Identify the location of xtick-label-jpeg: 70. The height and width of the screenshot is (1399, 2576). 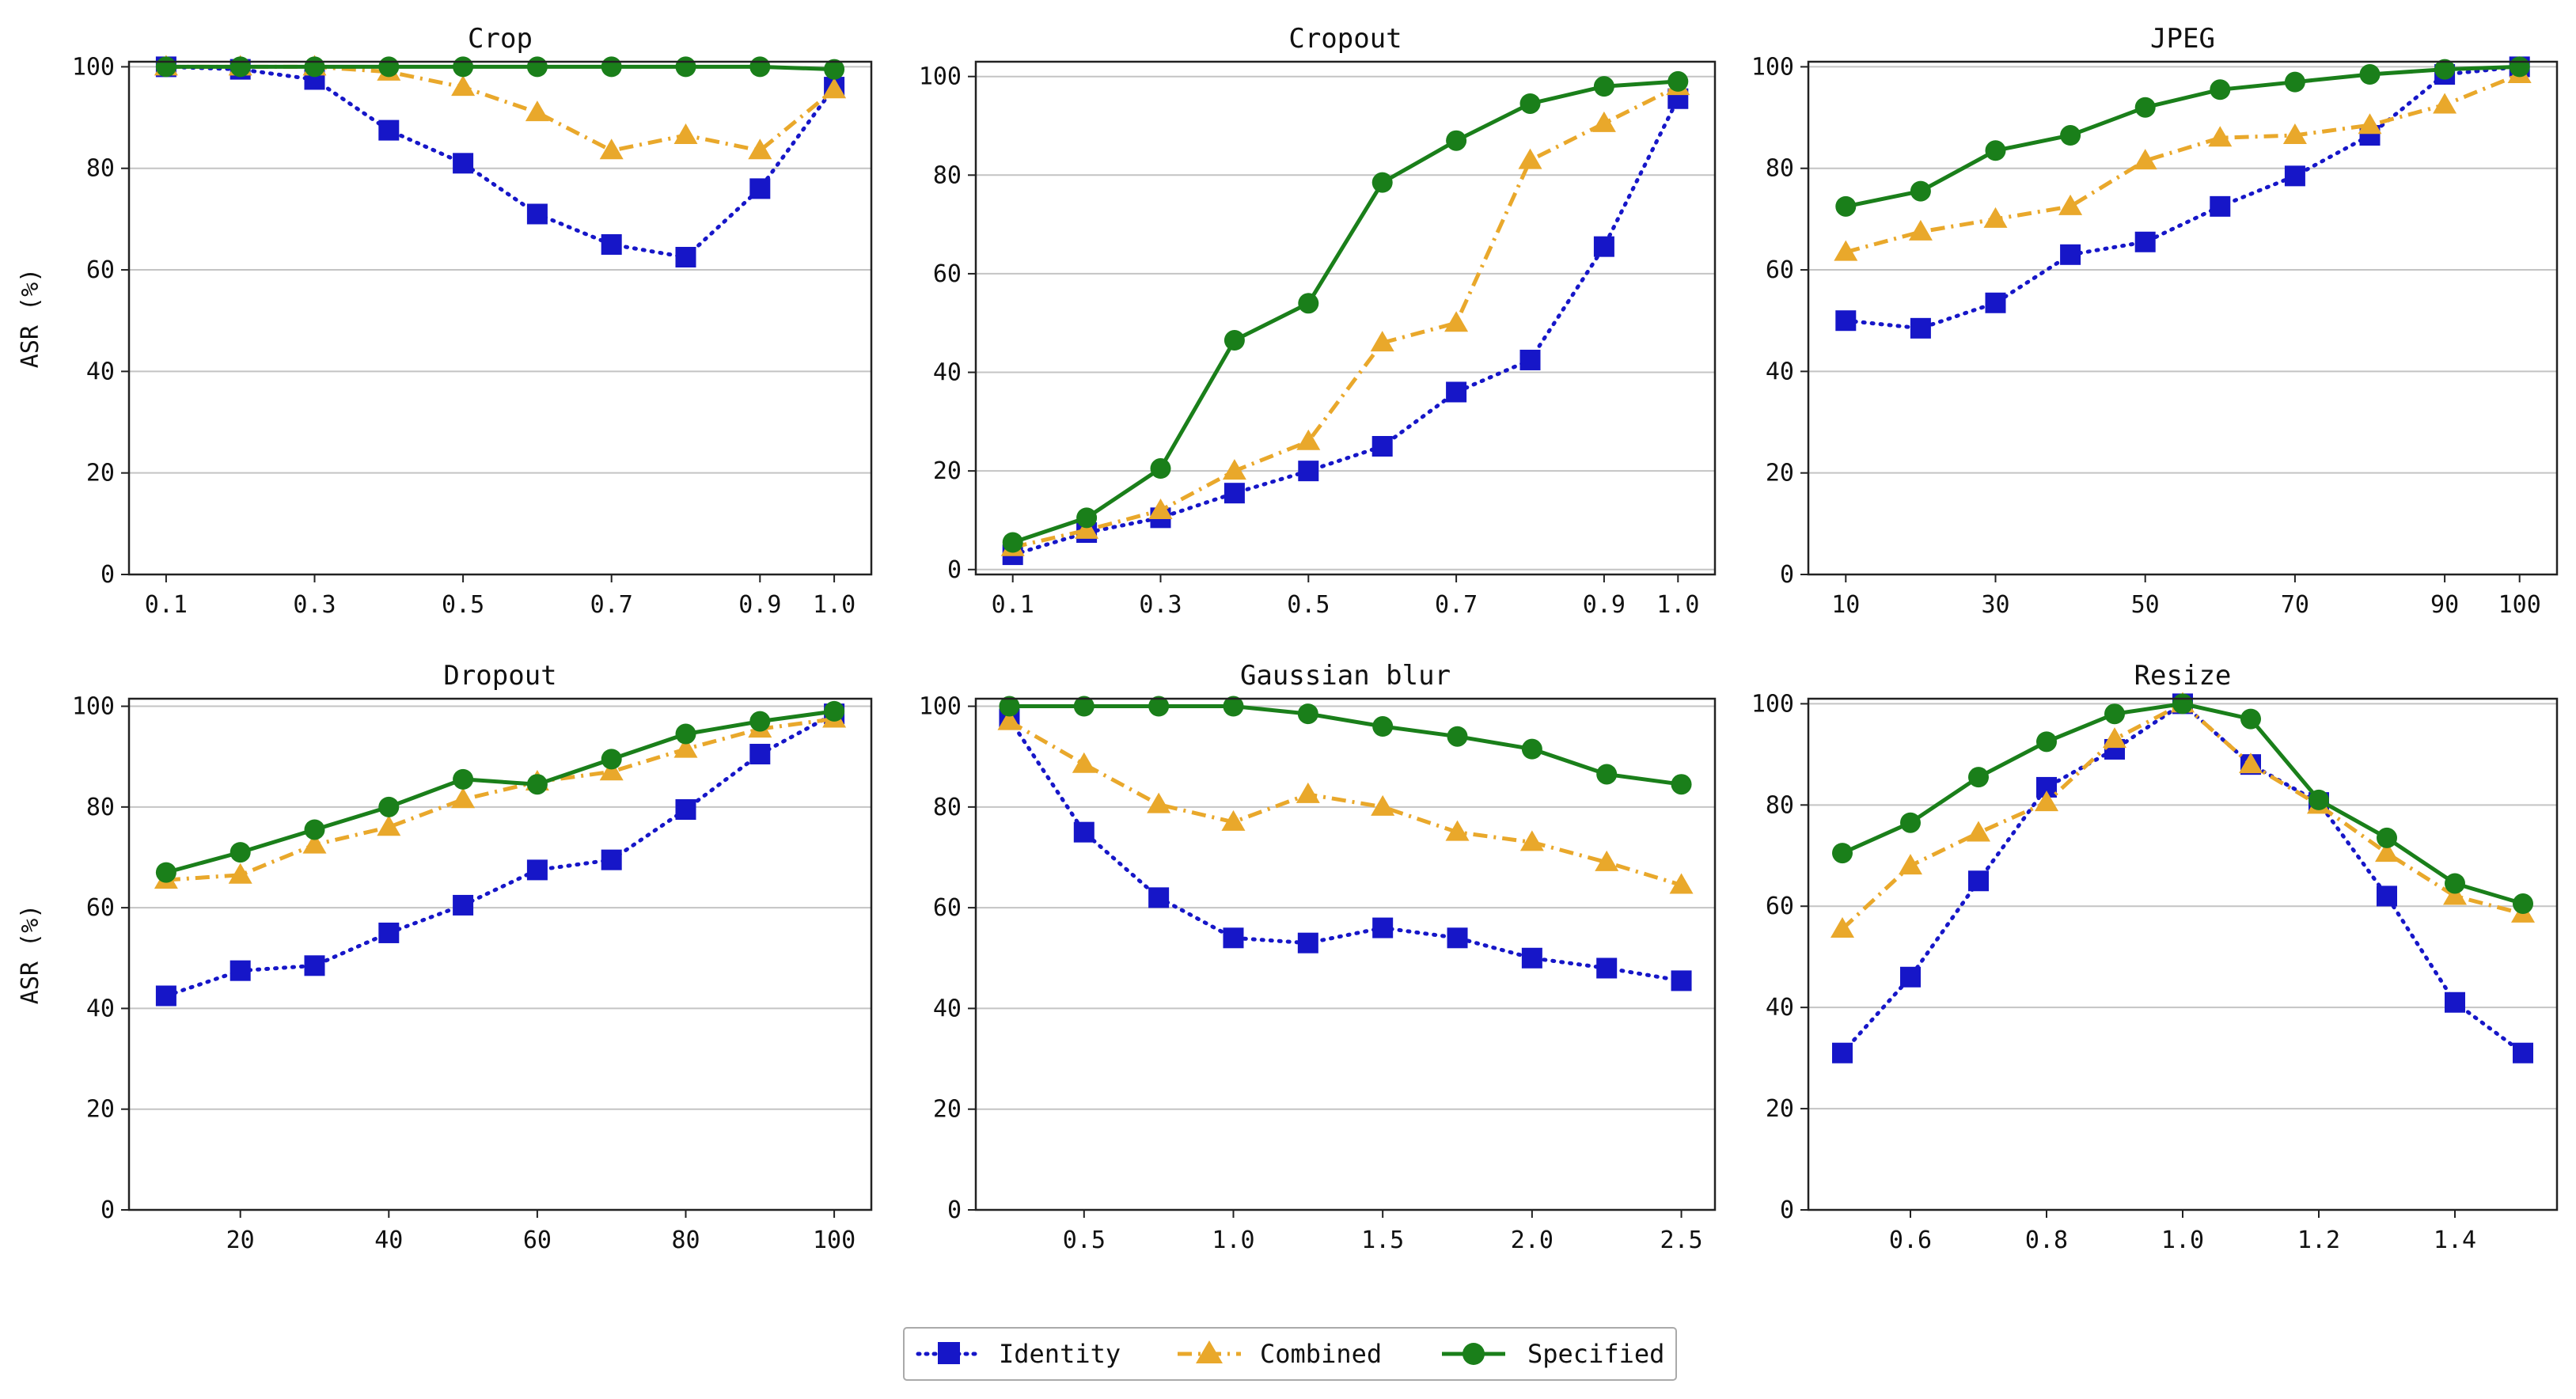
(2295, 605).